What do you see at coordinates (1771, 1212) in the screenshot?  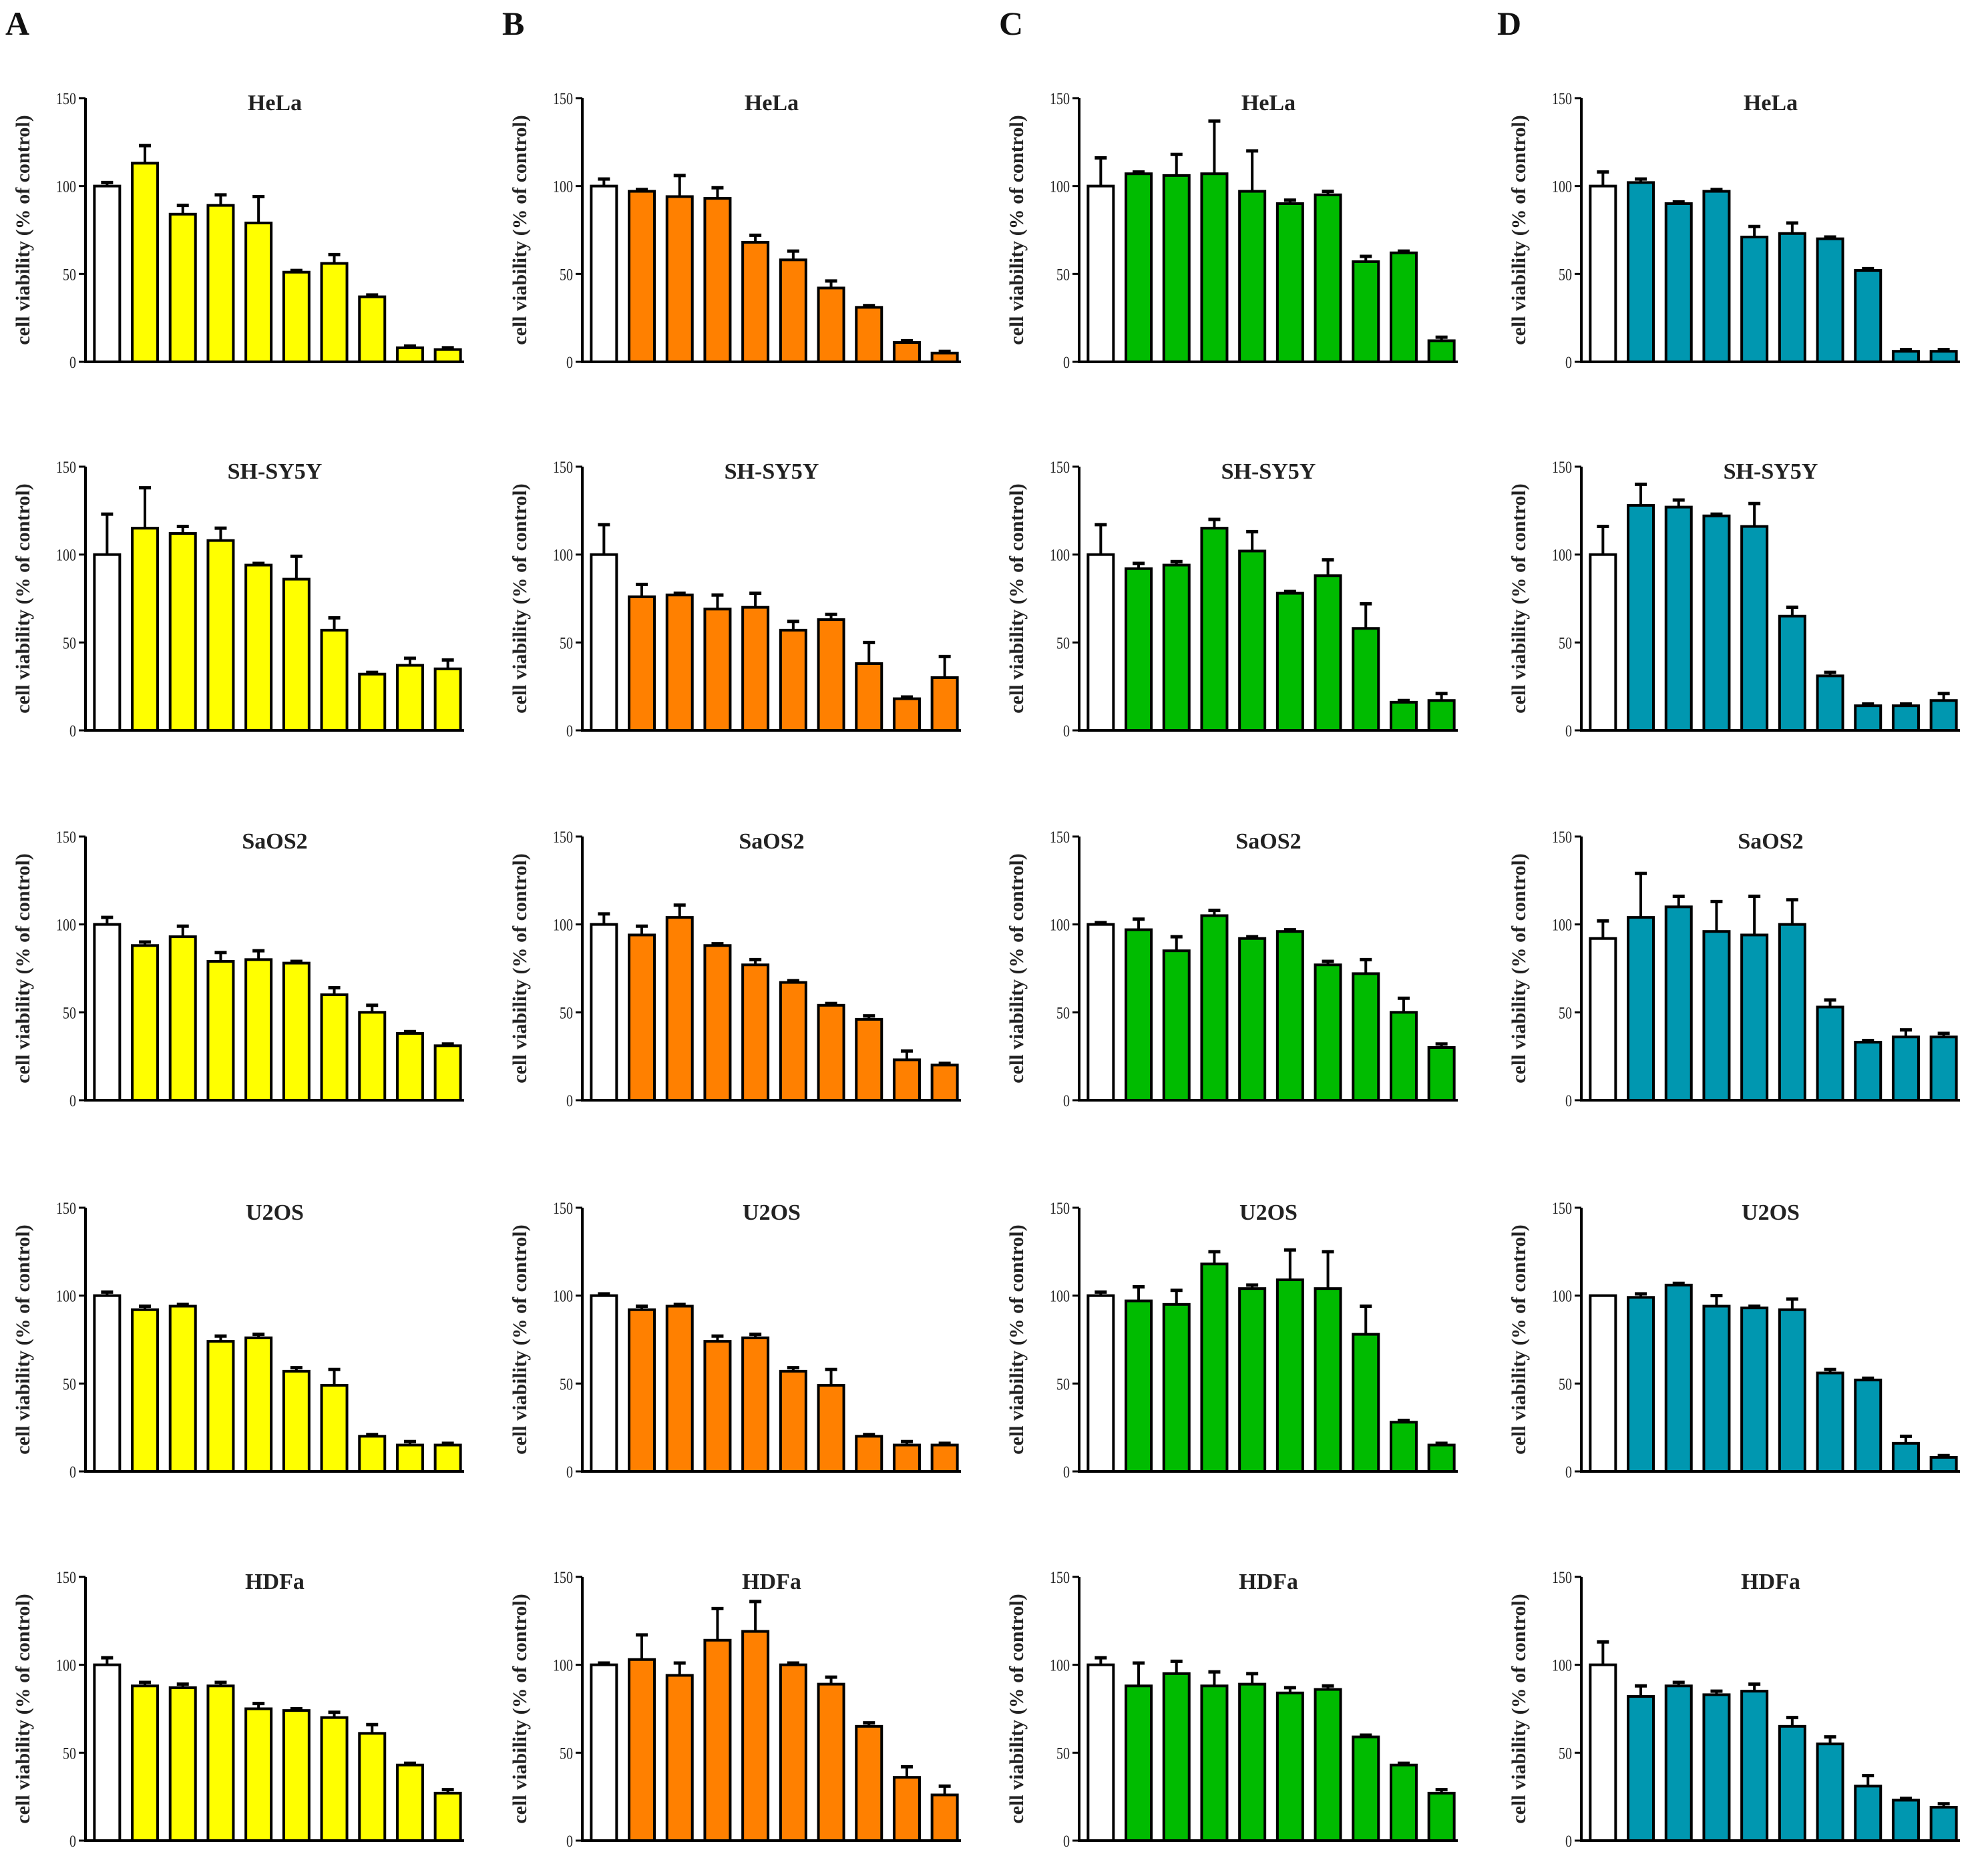 I see `chart-title: U2OS` at bounding box center [1771, 1212].